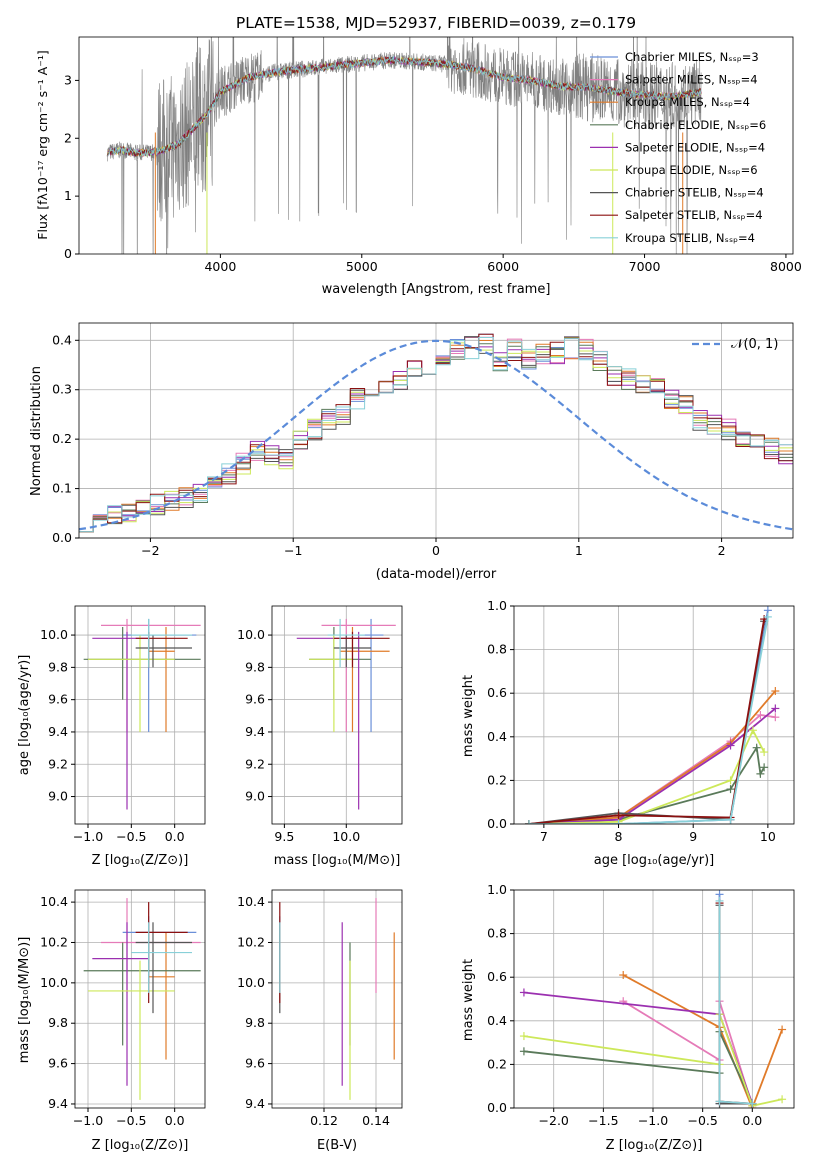  Describe the element at coordinates (653, 1120) in the screenshot. I see `xtick-label: −1.0` at that location.